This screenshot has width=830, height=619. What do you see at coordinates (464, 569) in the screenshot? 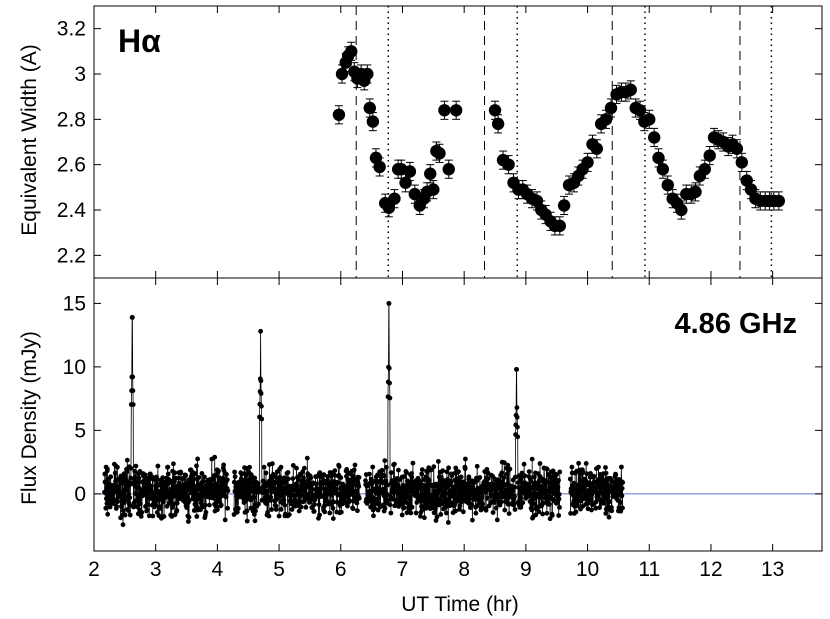
I see `x-tick-label: 8` at bounding box center [464, 569].